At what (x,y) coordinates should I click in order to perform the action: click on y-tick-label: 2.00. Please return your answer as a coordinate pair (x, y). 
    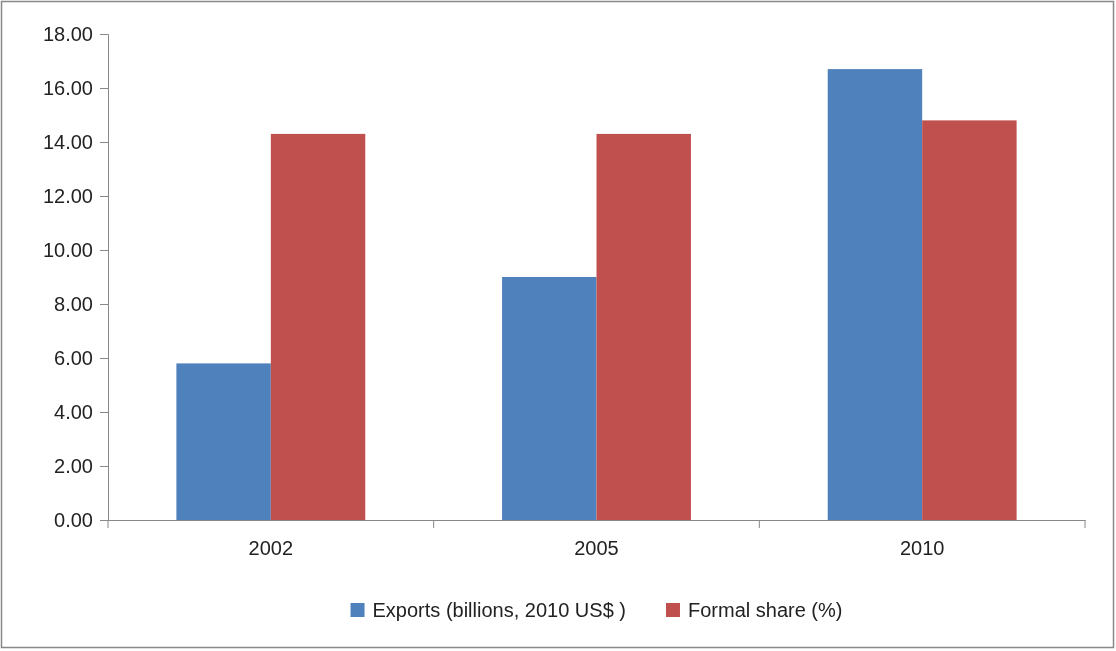
    Looking at the image, I should click on (73, 465).